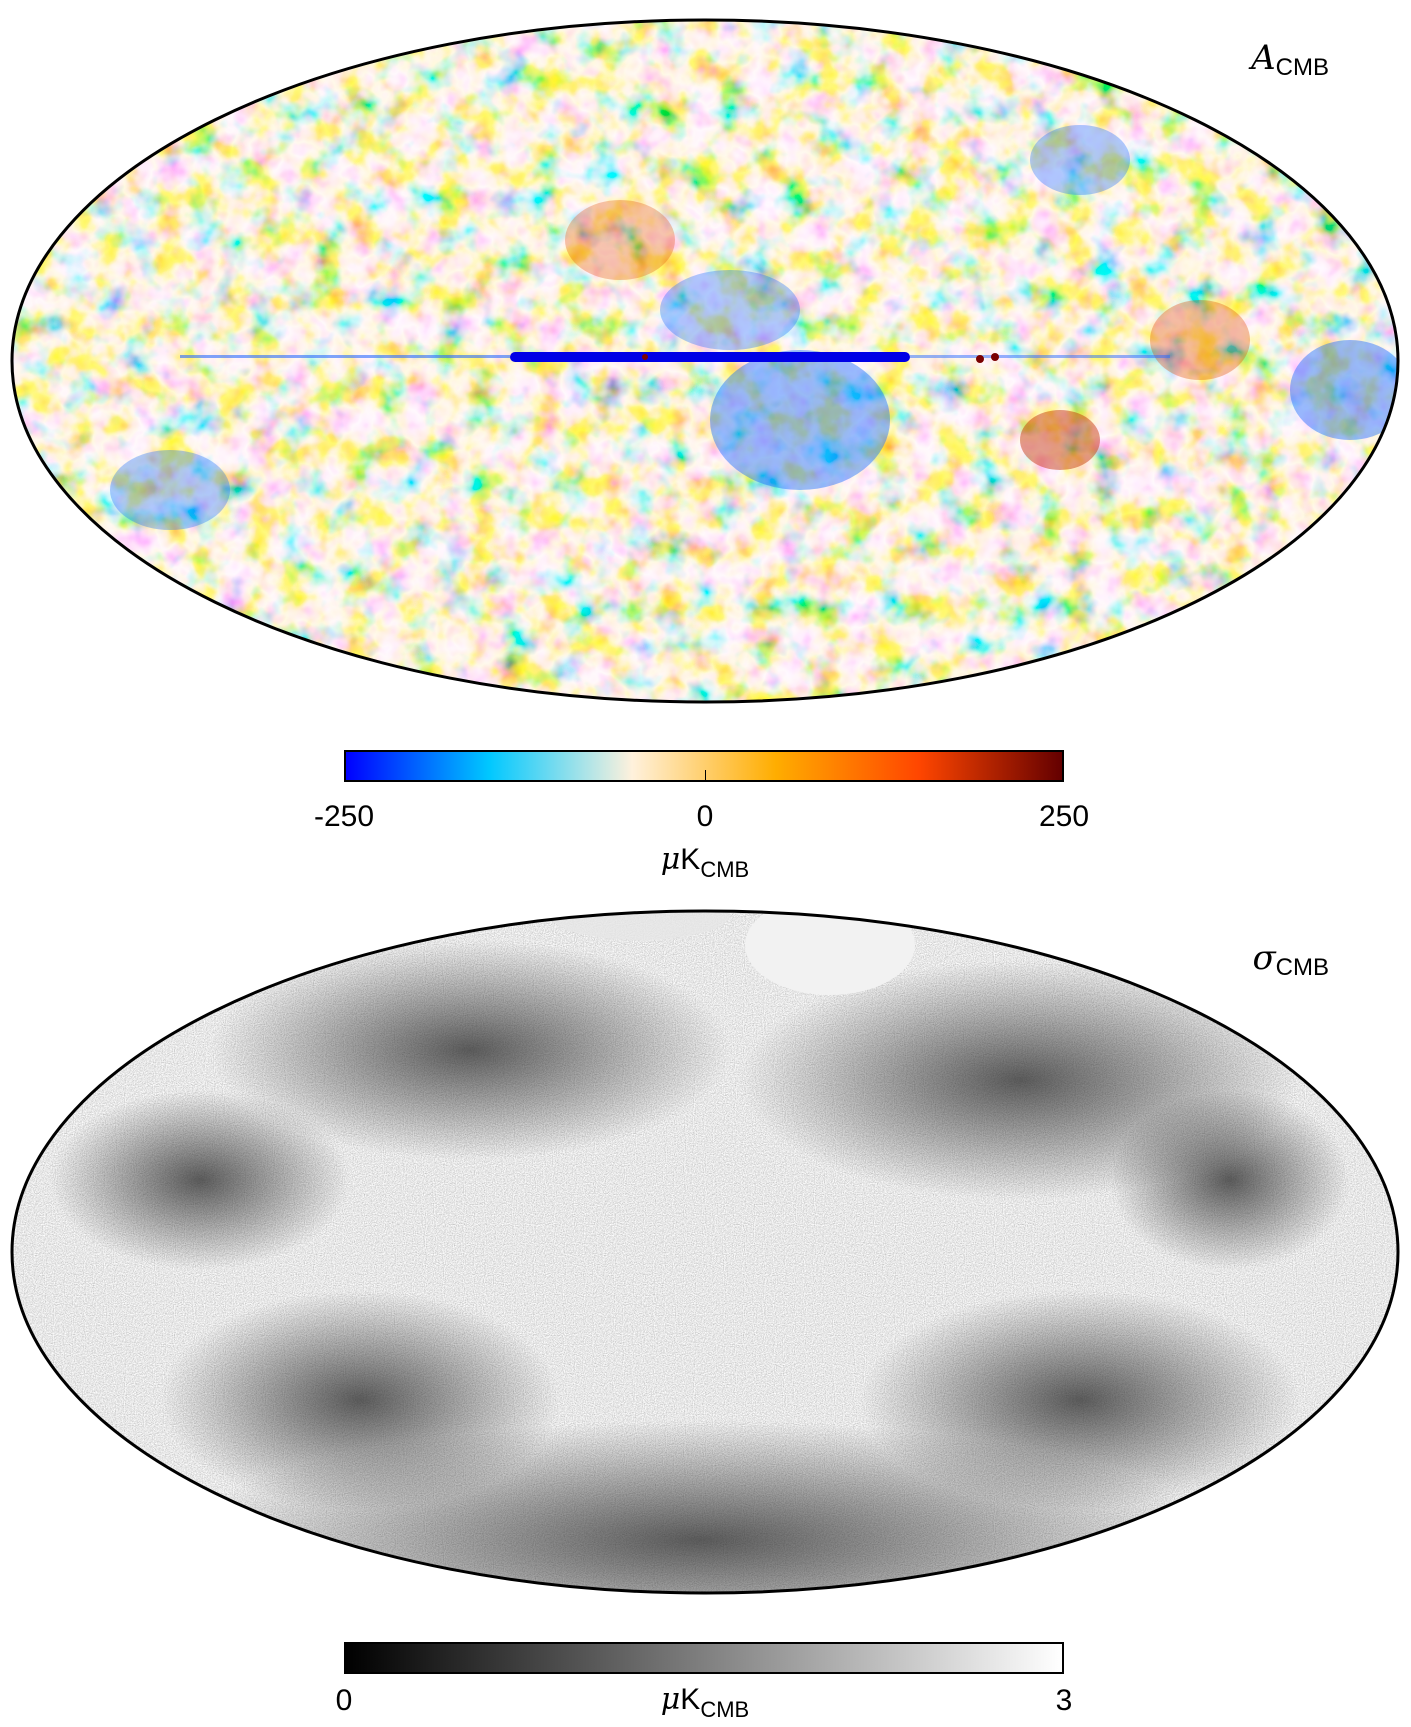 This screenshot has height=1727, width=1411. Describe the element at coordinates (1064, 816) in the screenshot. I see `colorbar-max-label: 250` at that location.